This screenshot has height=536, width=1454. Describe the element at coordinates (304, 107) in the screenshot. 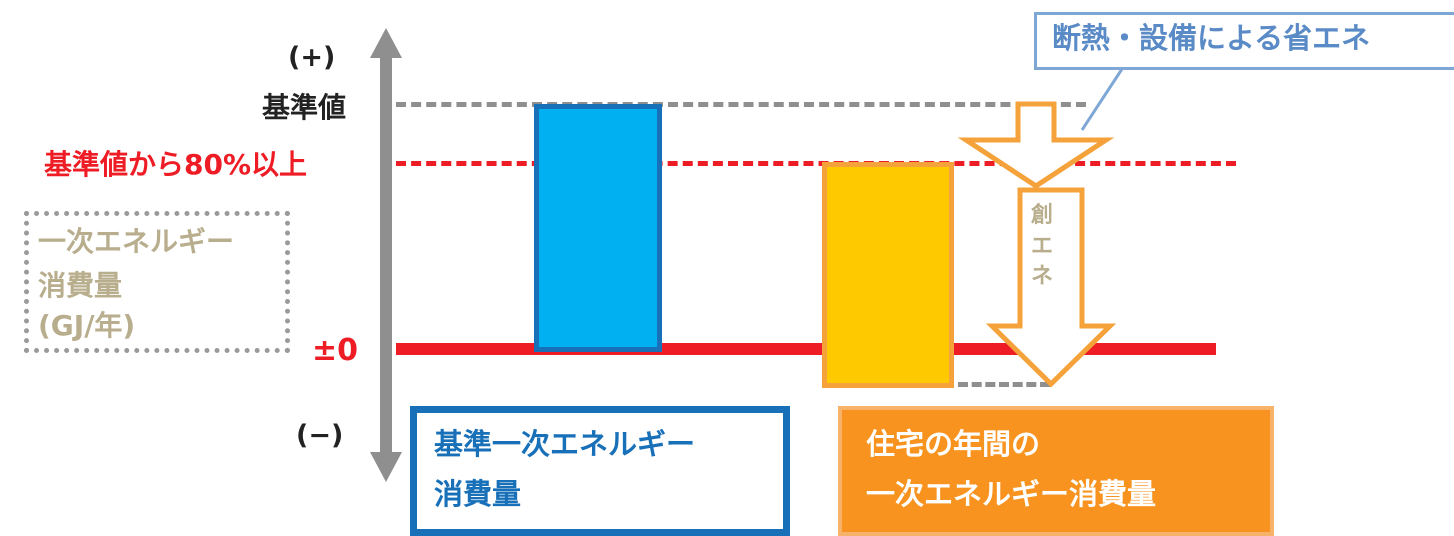

I see `base-level-label: 基準値` at that location.